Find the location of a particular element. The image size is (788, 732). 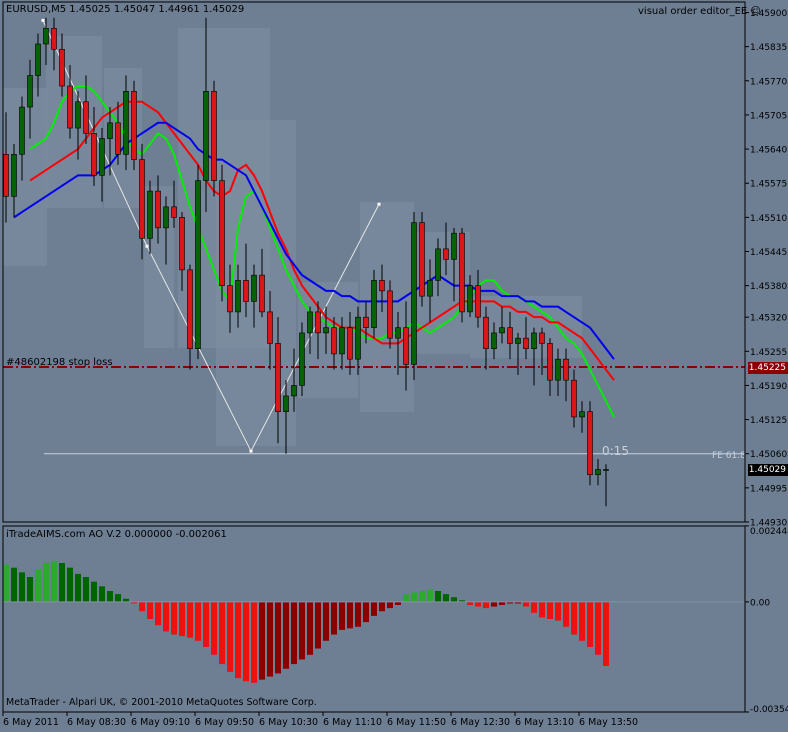

time-tick-label: 6 May 11:50 is located at coordinates (416, 722).